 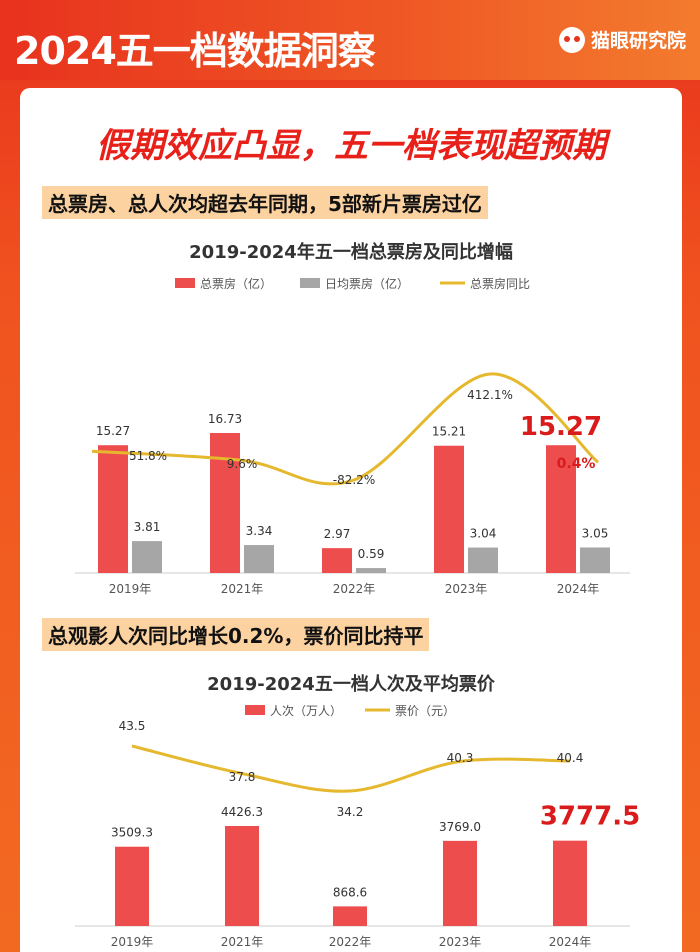 What do you see at coordinates (460, 758) in the screenshot?
I see `price-label: 40.3` at bounding box center [460, 758].